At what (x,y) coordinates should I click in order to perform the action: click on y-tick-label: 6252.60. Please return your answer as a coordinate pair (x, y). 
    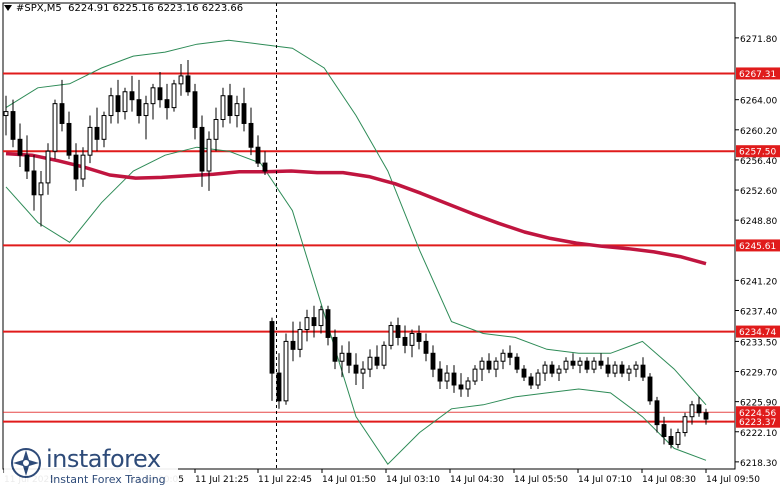
    Looking at the image, I should click on (758, 192).